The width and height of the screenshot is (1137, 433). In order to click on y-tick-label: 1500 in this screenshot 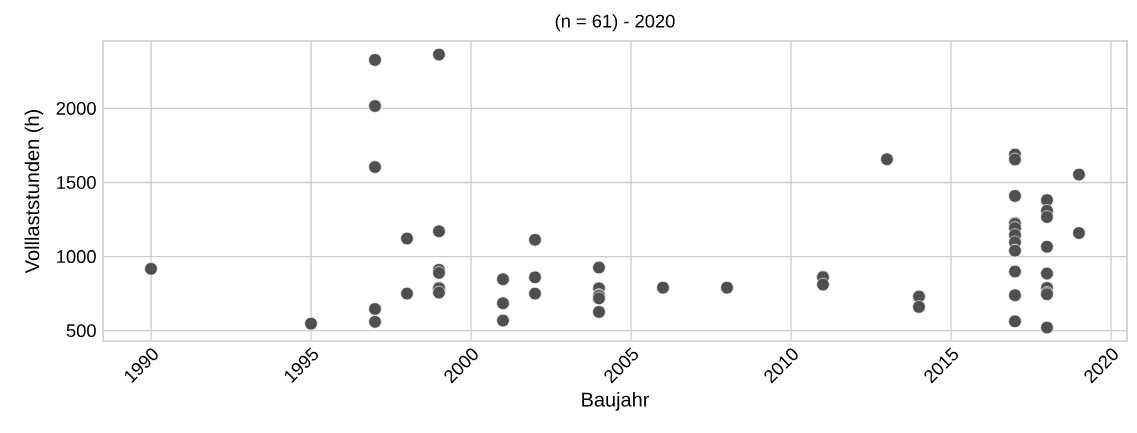, I will do `click(76, 182)`.